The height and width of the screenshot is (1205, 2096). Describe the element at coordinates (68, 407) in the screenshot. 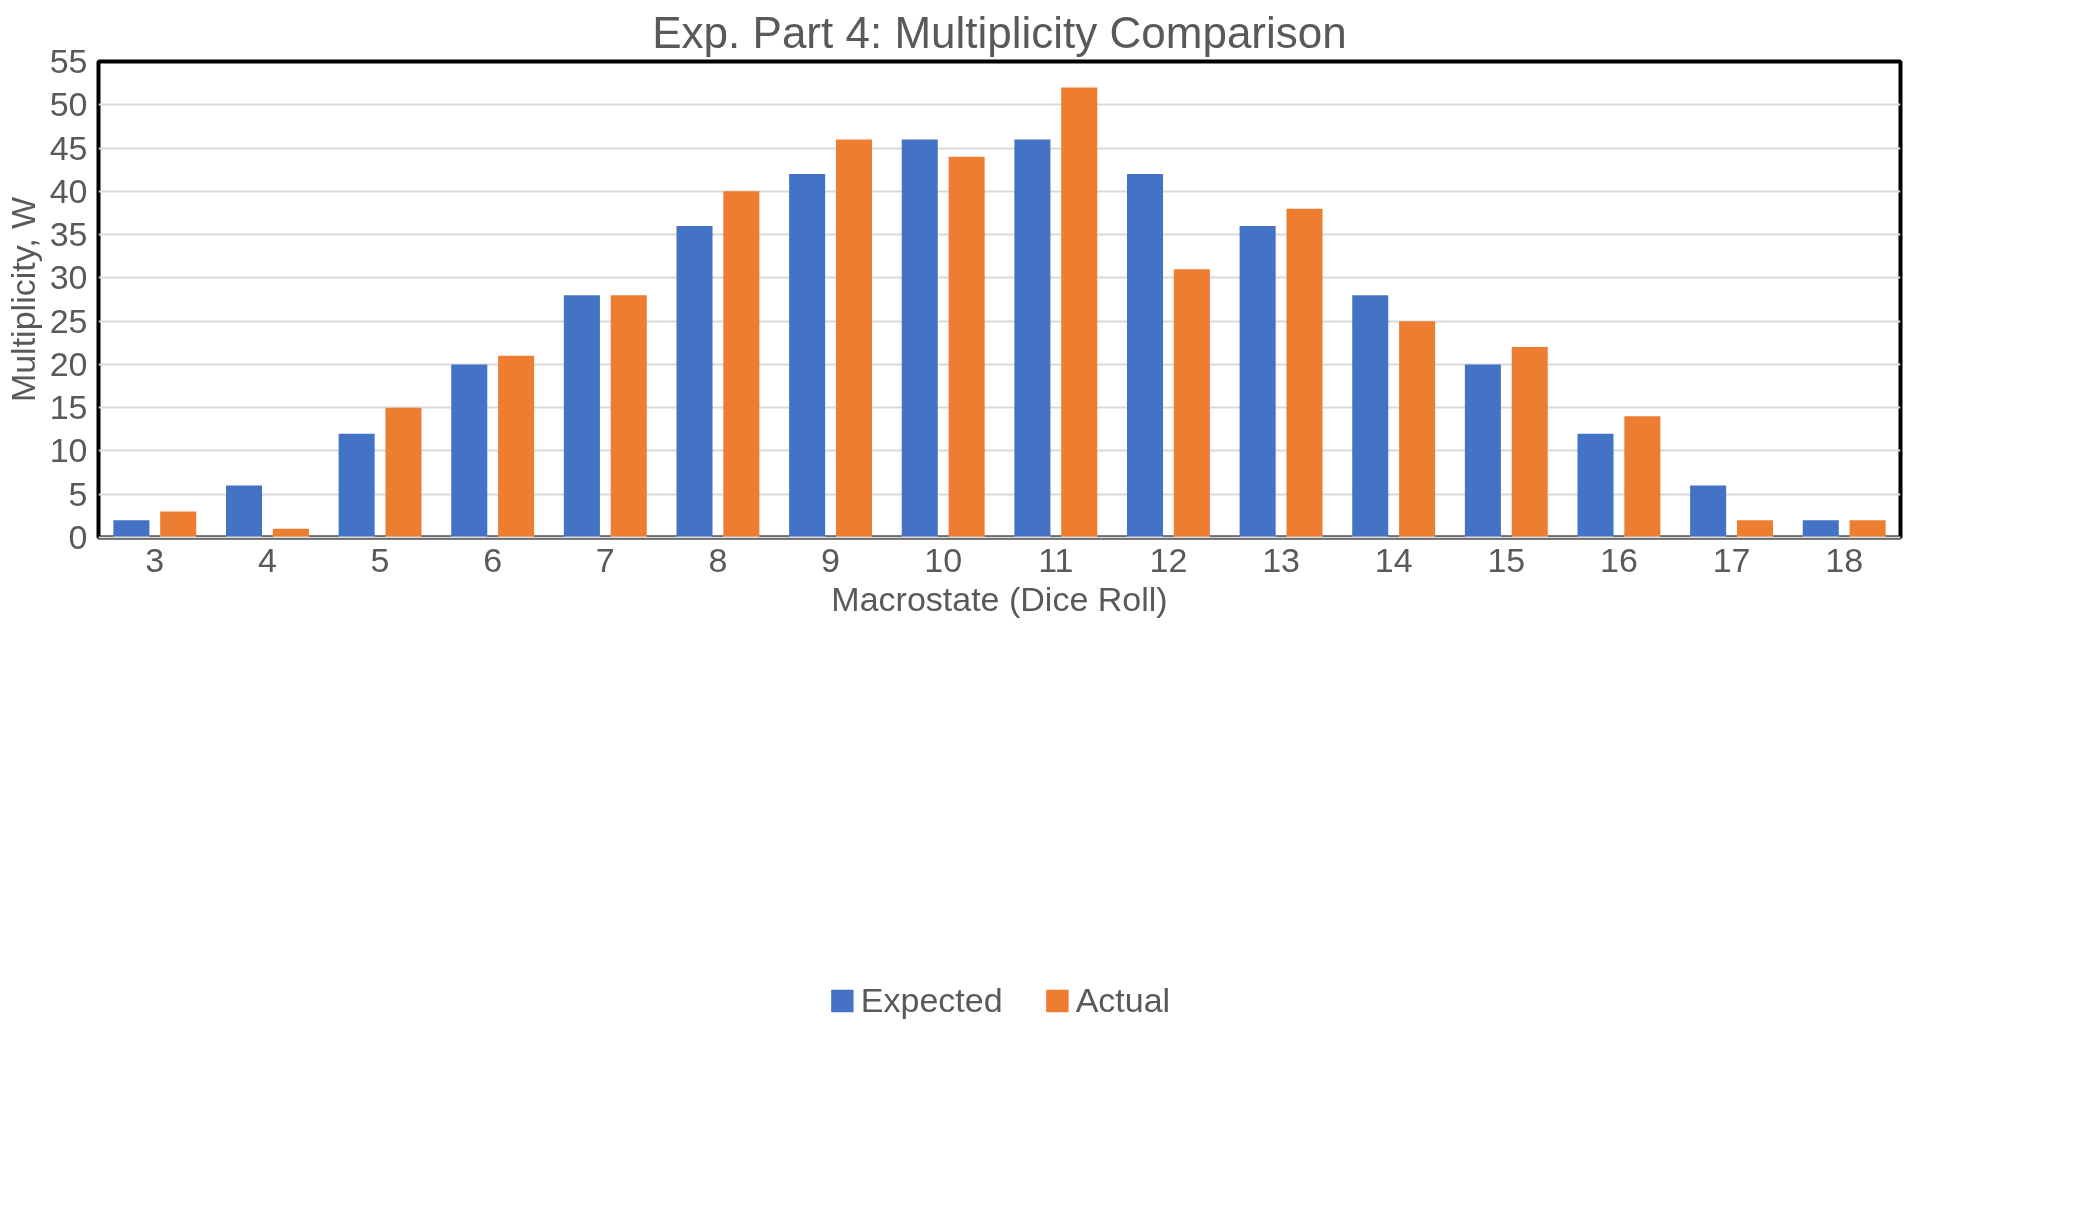

I see `y-tick-label: 15` at that location.